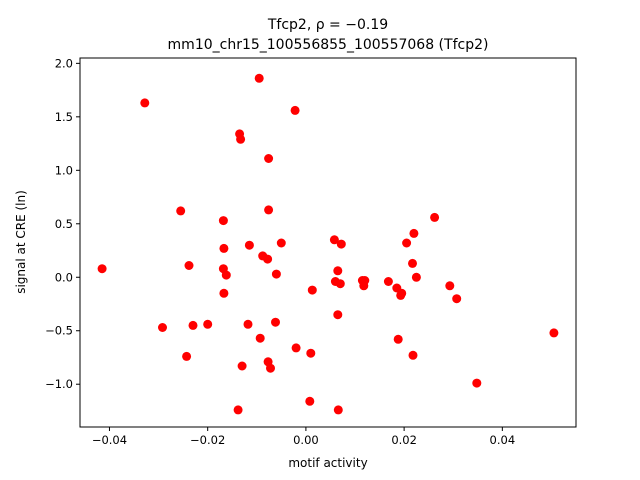 The image size is (640, 480). I want to click on y-axis-label: signal at CRE (ln), so click(21, 242).